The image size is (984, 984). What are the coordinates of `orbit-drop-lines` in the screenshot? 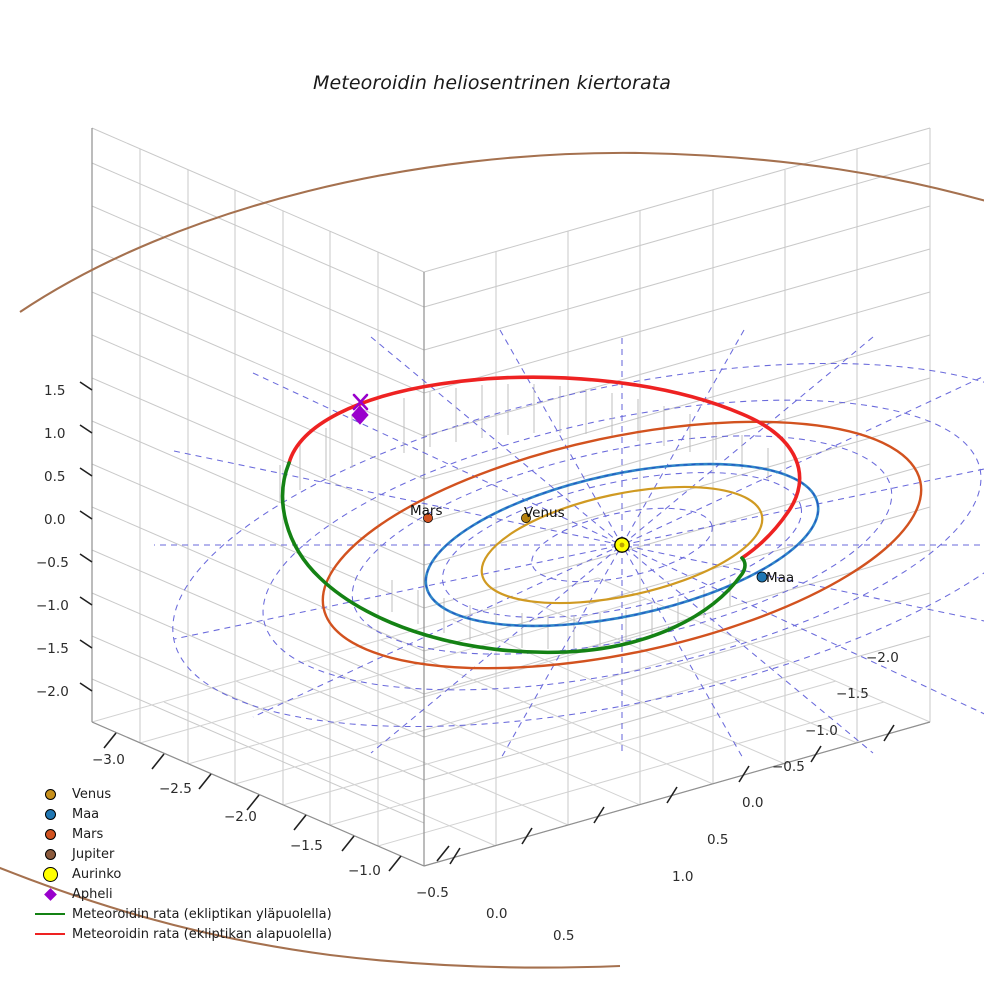 It's located at (524, 516).